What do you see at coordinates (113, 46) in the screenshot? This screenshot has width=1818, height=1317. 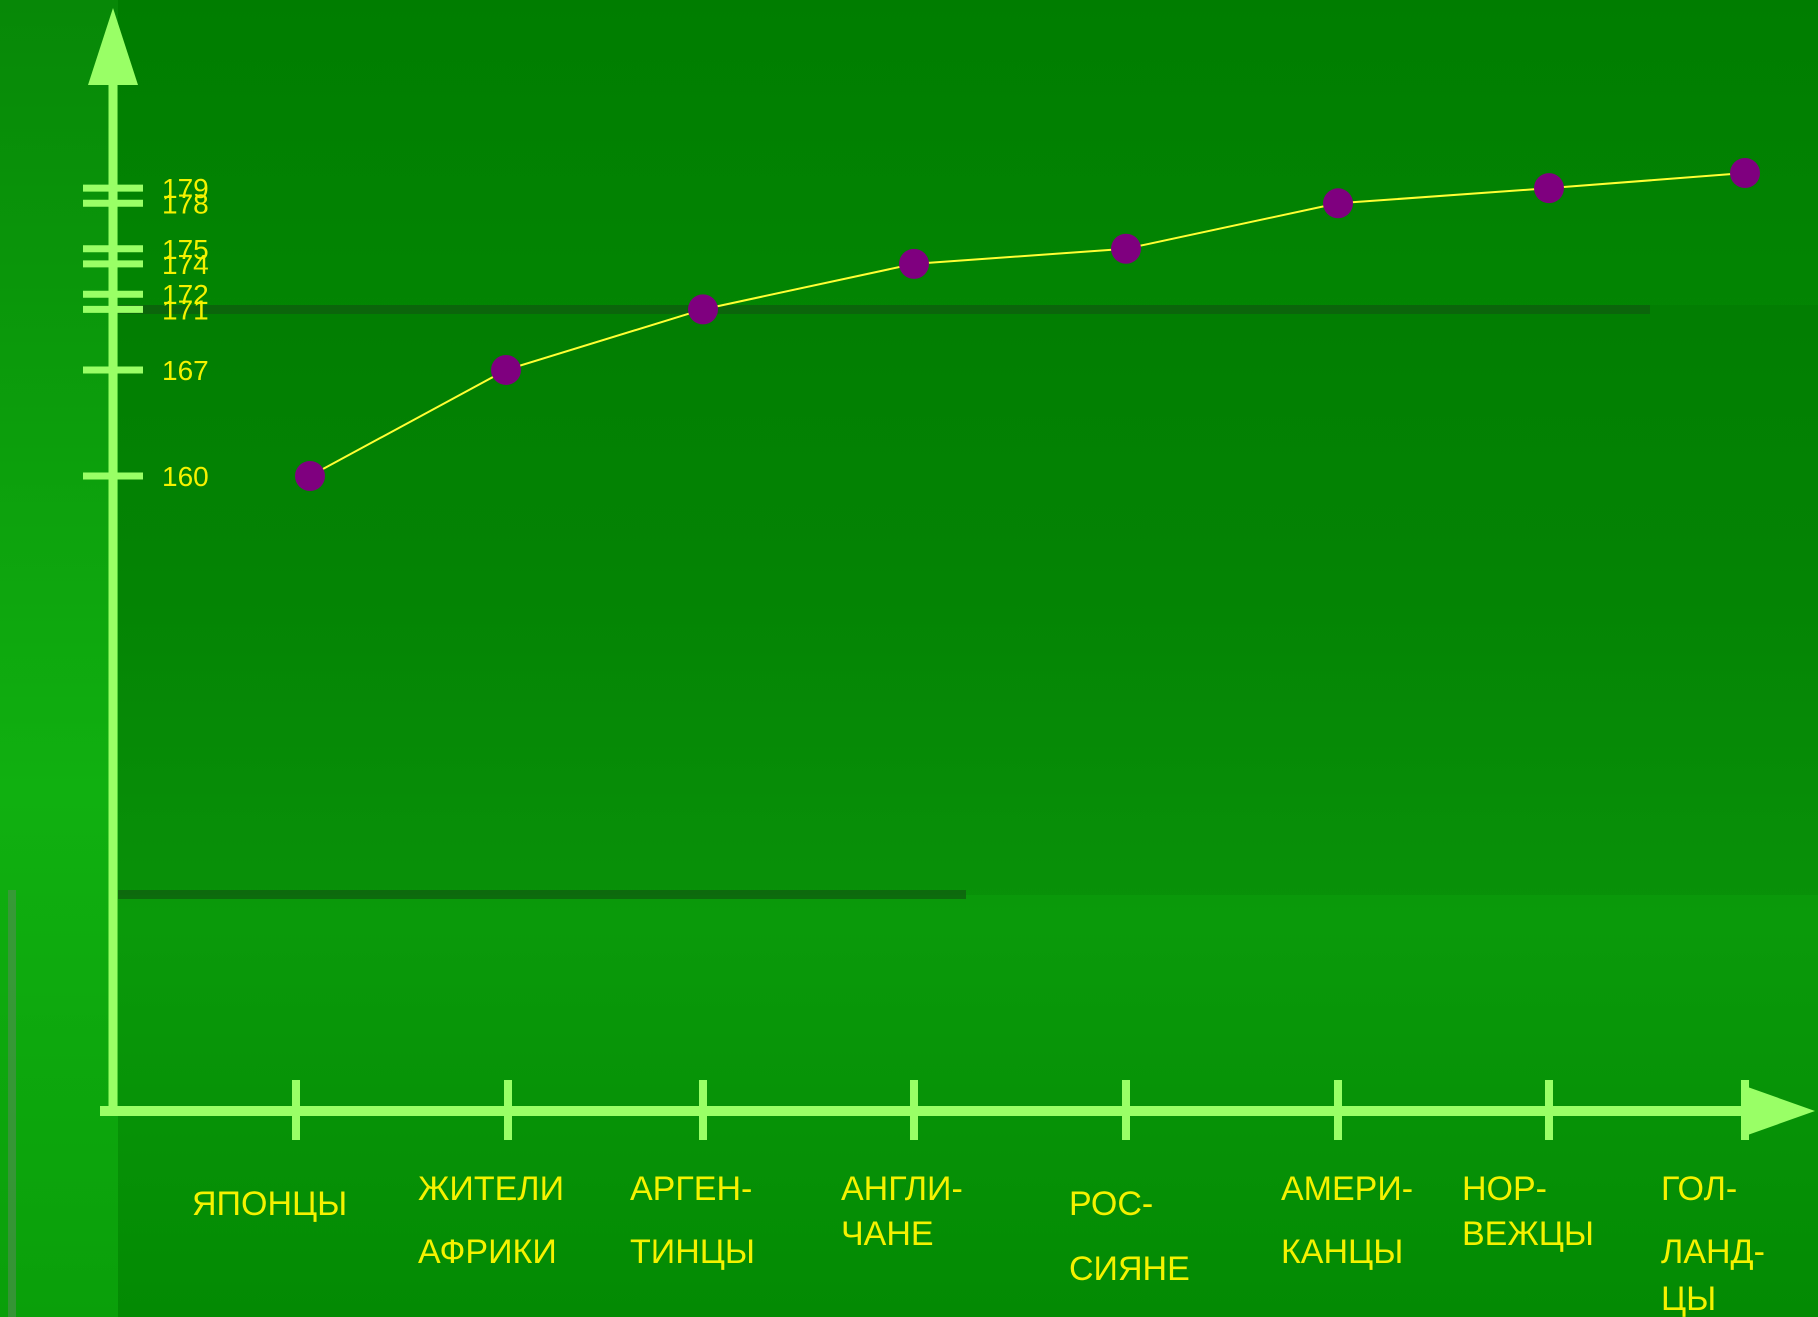 I see `y-axis-arrow` at bounding box center [113, 46].